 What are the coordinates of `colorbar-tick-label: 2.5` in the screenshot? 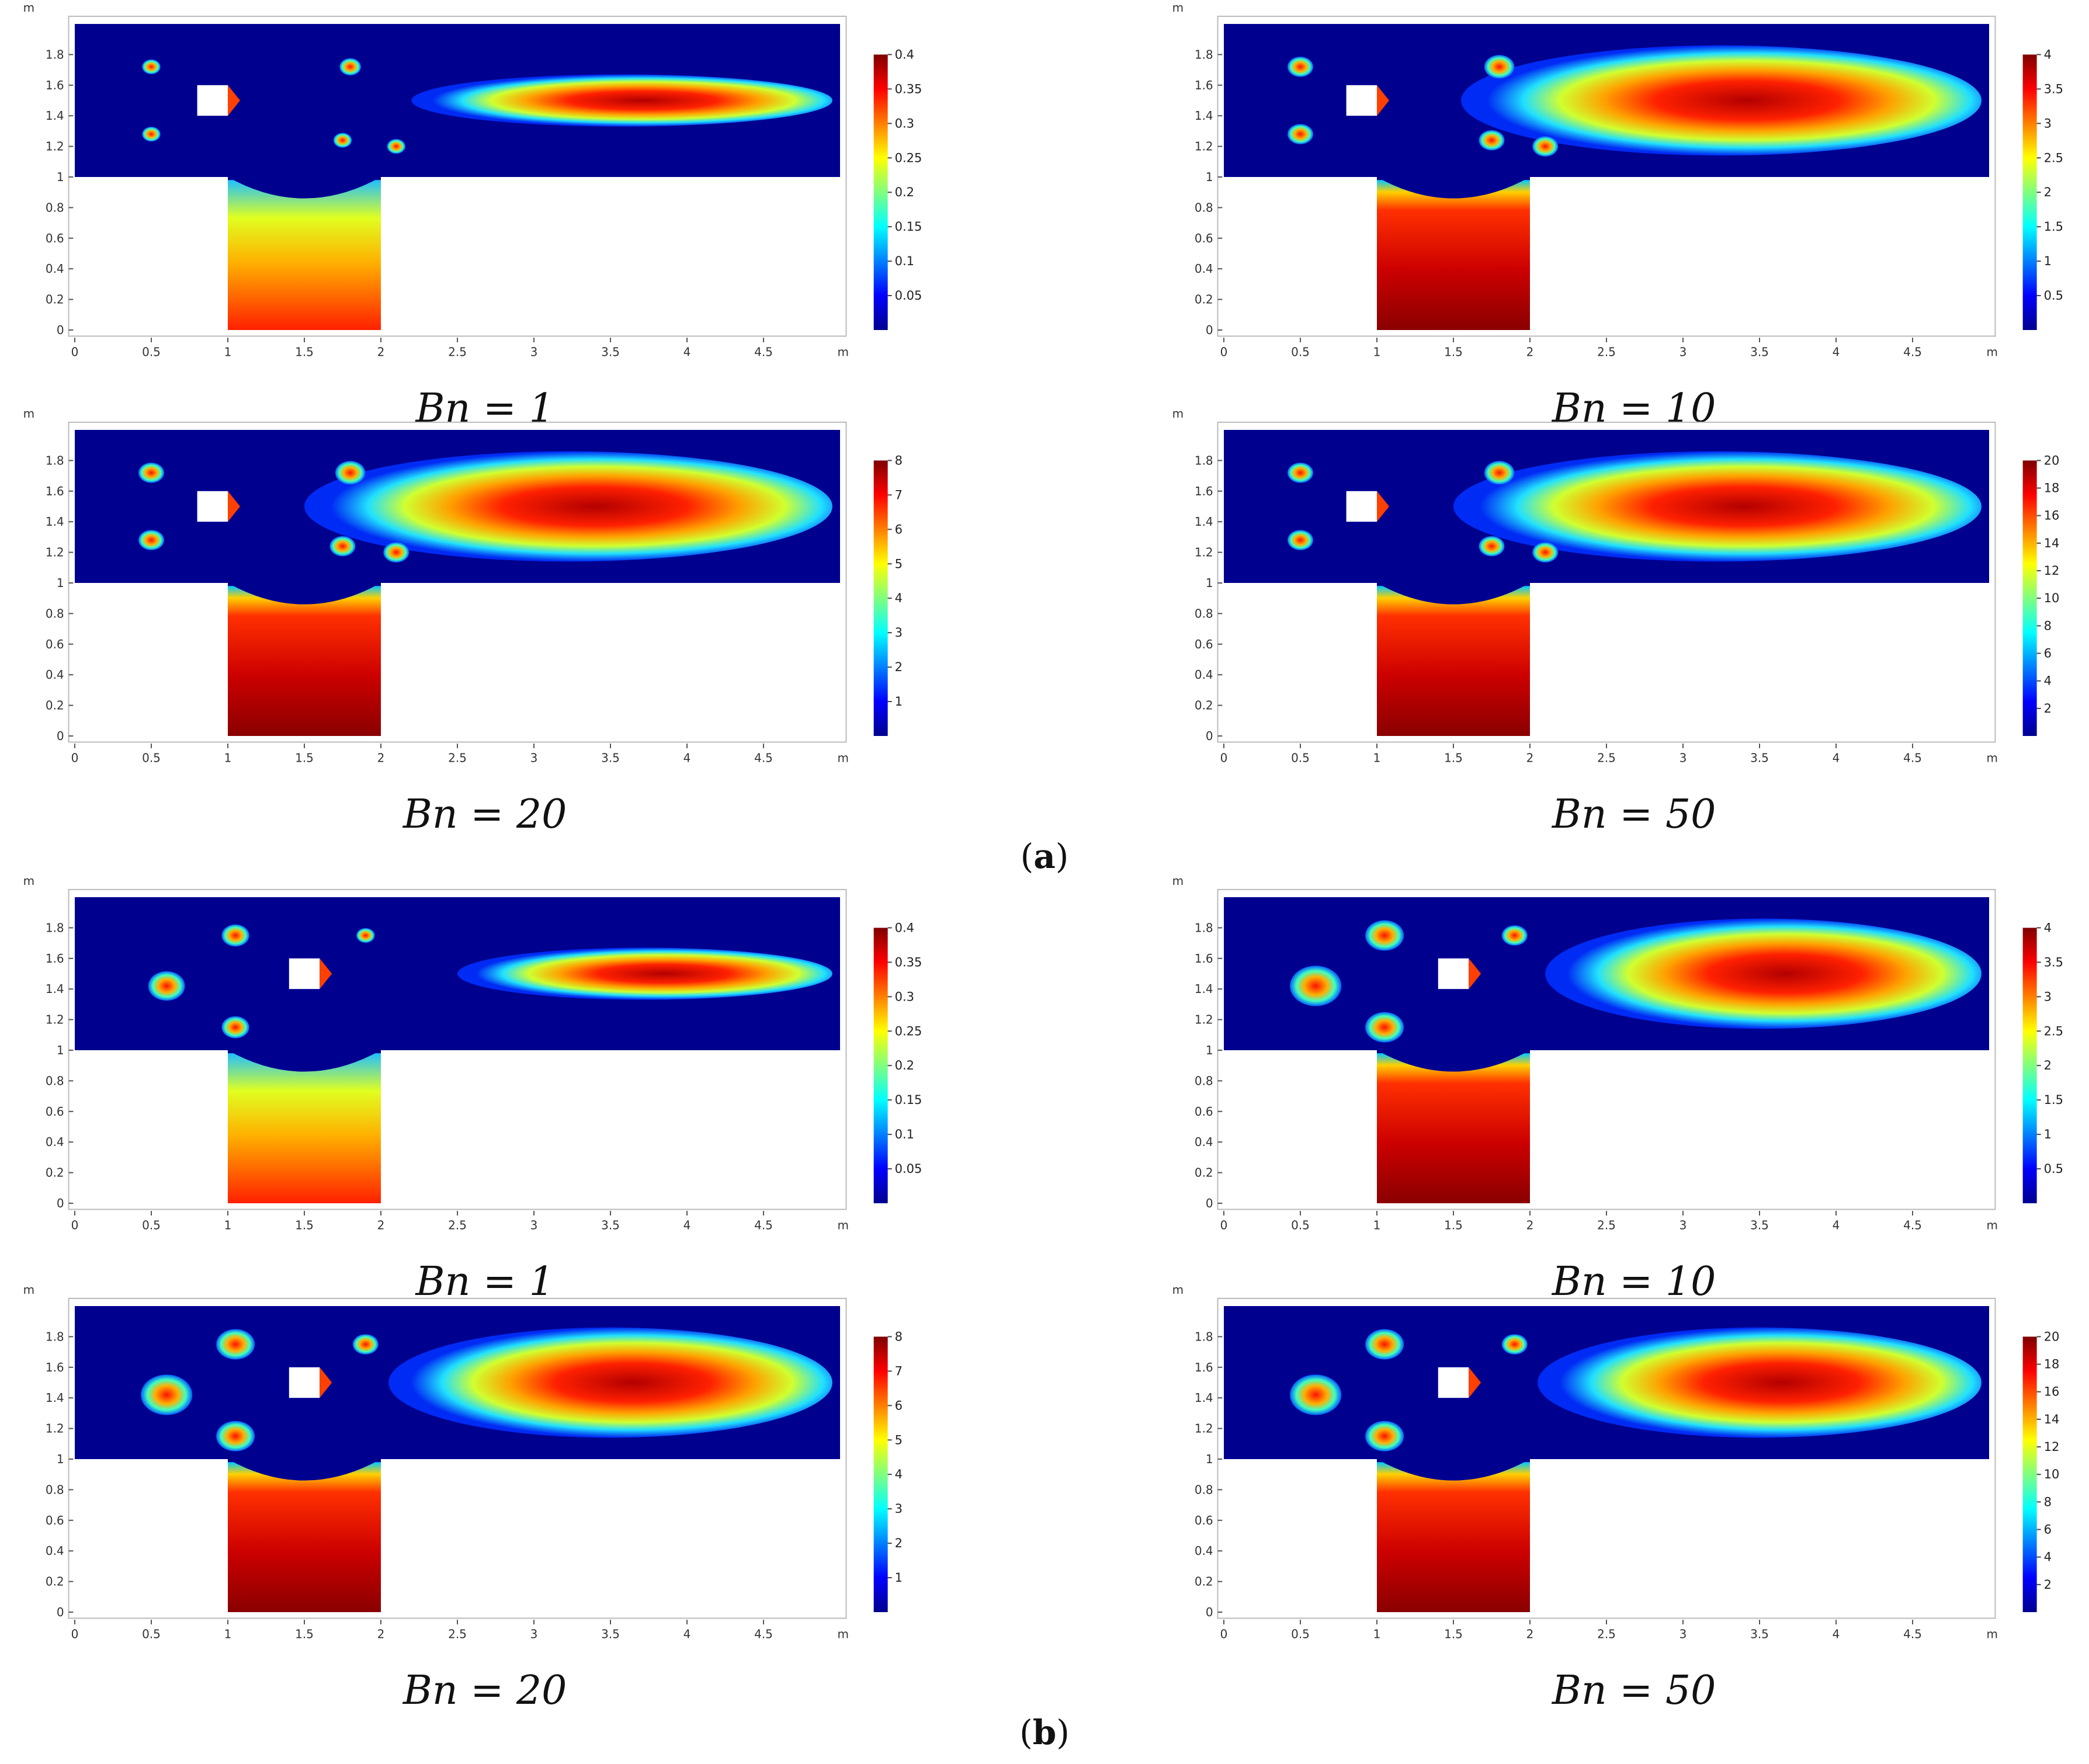 It's located at (2053, 1031).